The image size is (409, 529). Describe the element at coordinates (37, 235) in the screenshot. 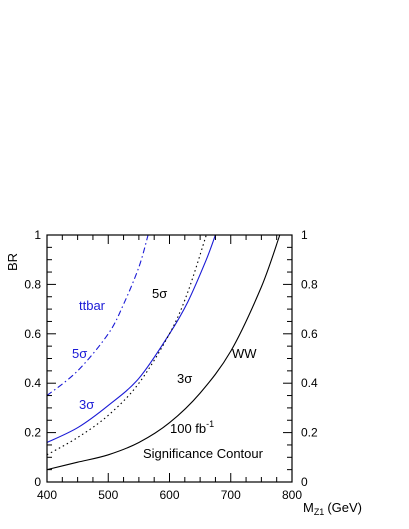

I see `y-tick-label: 1` at that location.